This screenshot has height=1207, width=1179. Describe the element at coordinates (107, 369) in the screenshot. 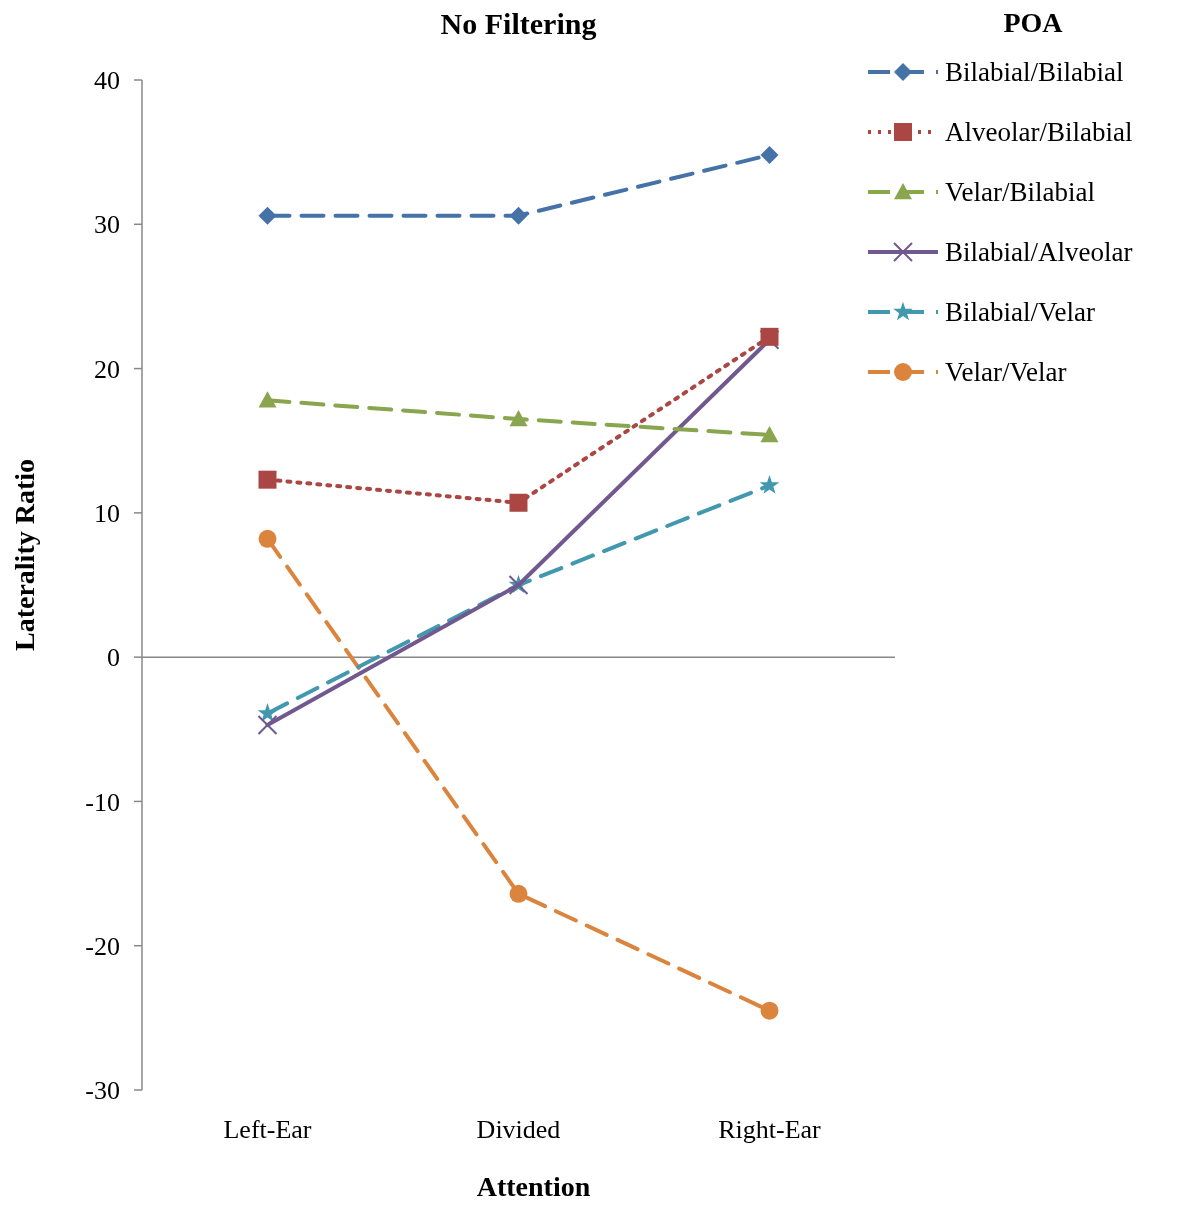

I see `y-tick-label: 20` at that location.